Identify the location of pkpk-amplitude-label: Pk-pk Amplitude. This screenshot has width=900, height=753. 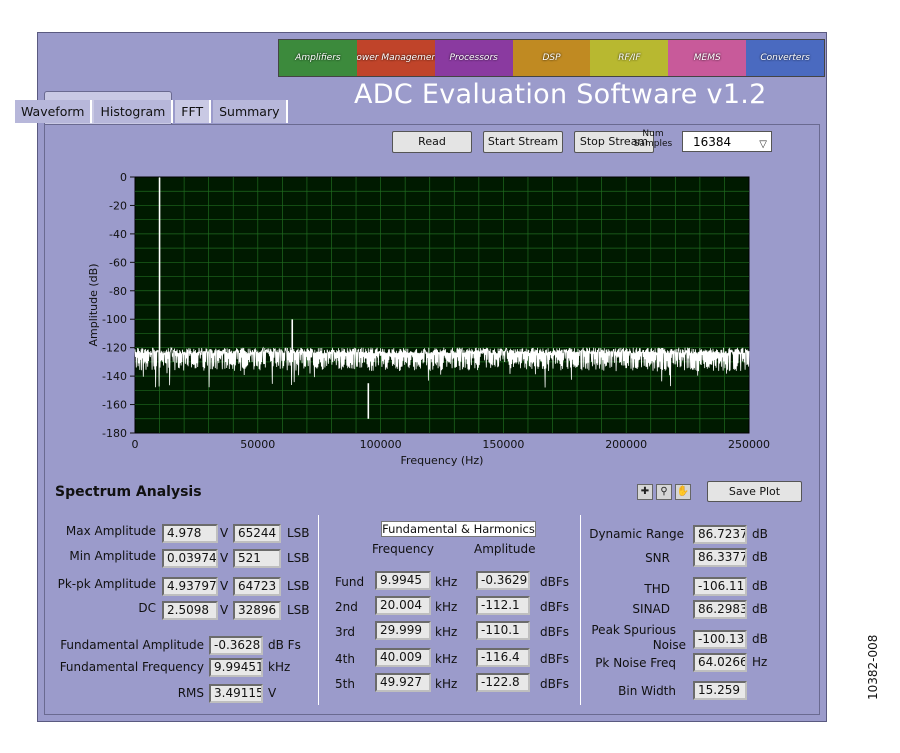
(106, 584).